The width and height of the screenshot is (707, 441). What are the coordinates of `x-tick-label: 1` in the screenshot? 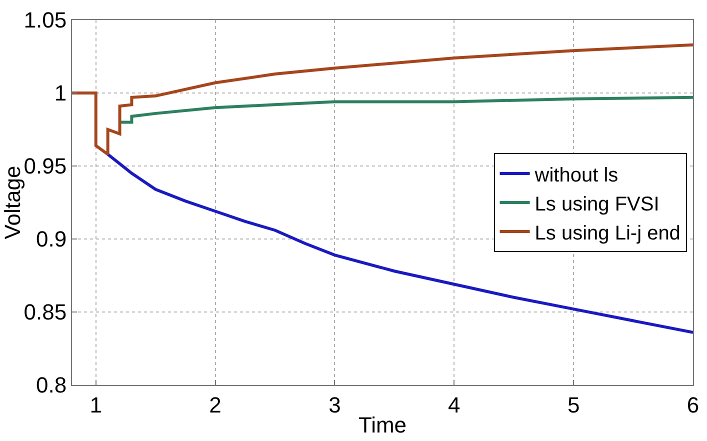 It's located at (96, 405).